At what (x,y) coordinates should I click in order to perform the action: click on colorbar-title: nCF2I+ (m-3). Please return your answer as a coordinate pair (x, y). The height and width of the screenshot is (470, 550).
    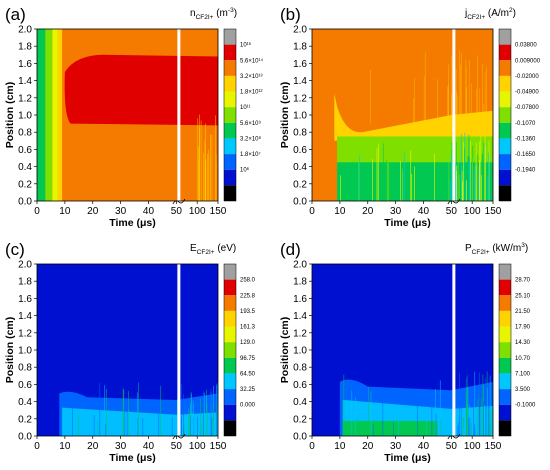
    Looking at the image, I should click on (213, 14).